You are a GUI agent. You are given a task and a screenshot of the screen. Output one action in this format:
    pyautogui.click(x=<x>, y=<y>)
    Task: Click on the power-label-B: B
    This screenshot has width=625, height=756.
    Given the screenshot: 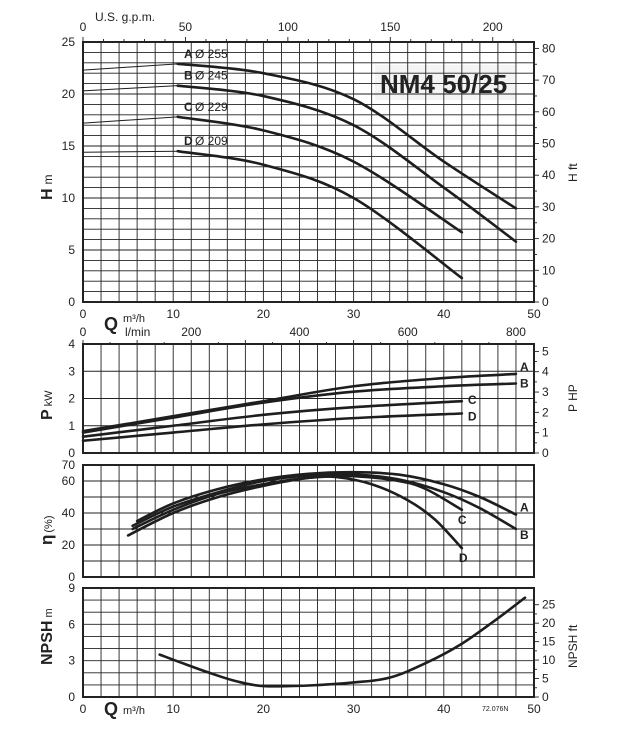 What is the action you would take?
    pyautogui.click(x=524, y=384)
    